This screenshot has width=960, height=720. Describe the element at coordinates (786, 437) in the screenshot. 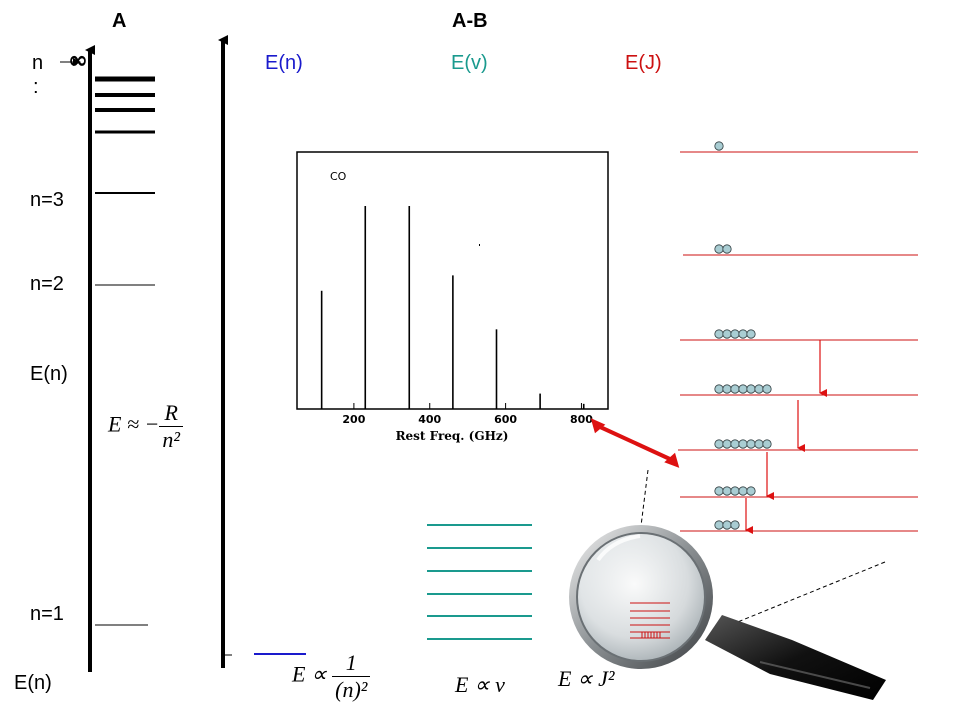

I see `rotational-transitions` at that location.